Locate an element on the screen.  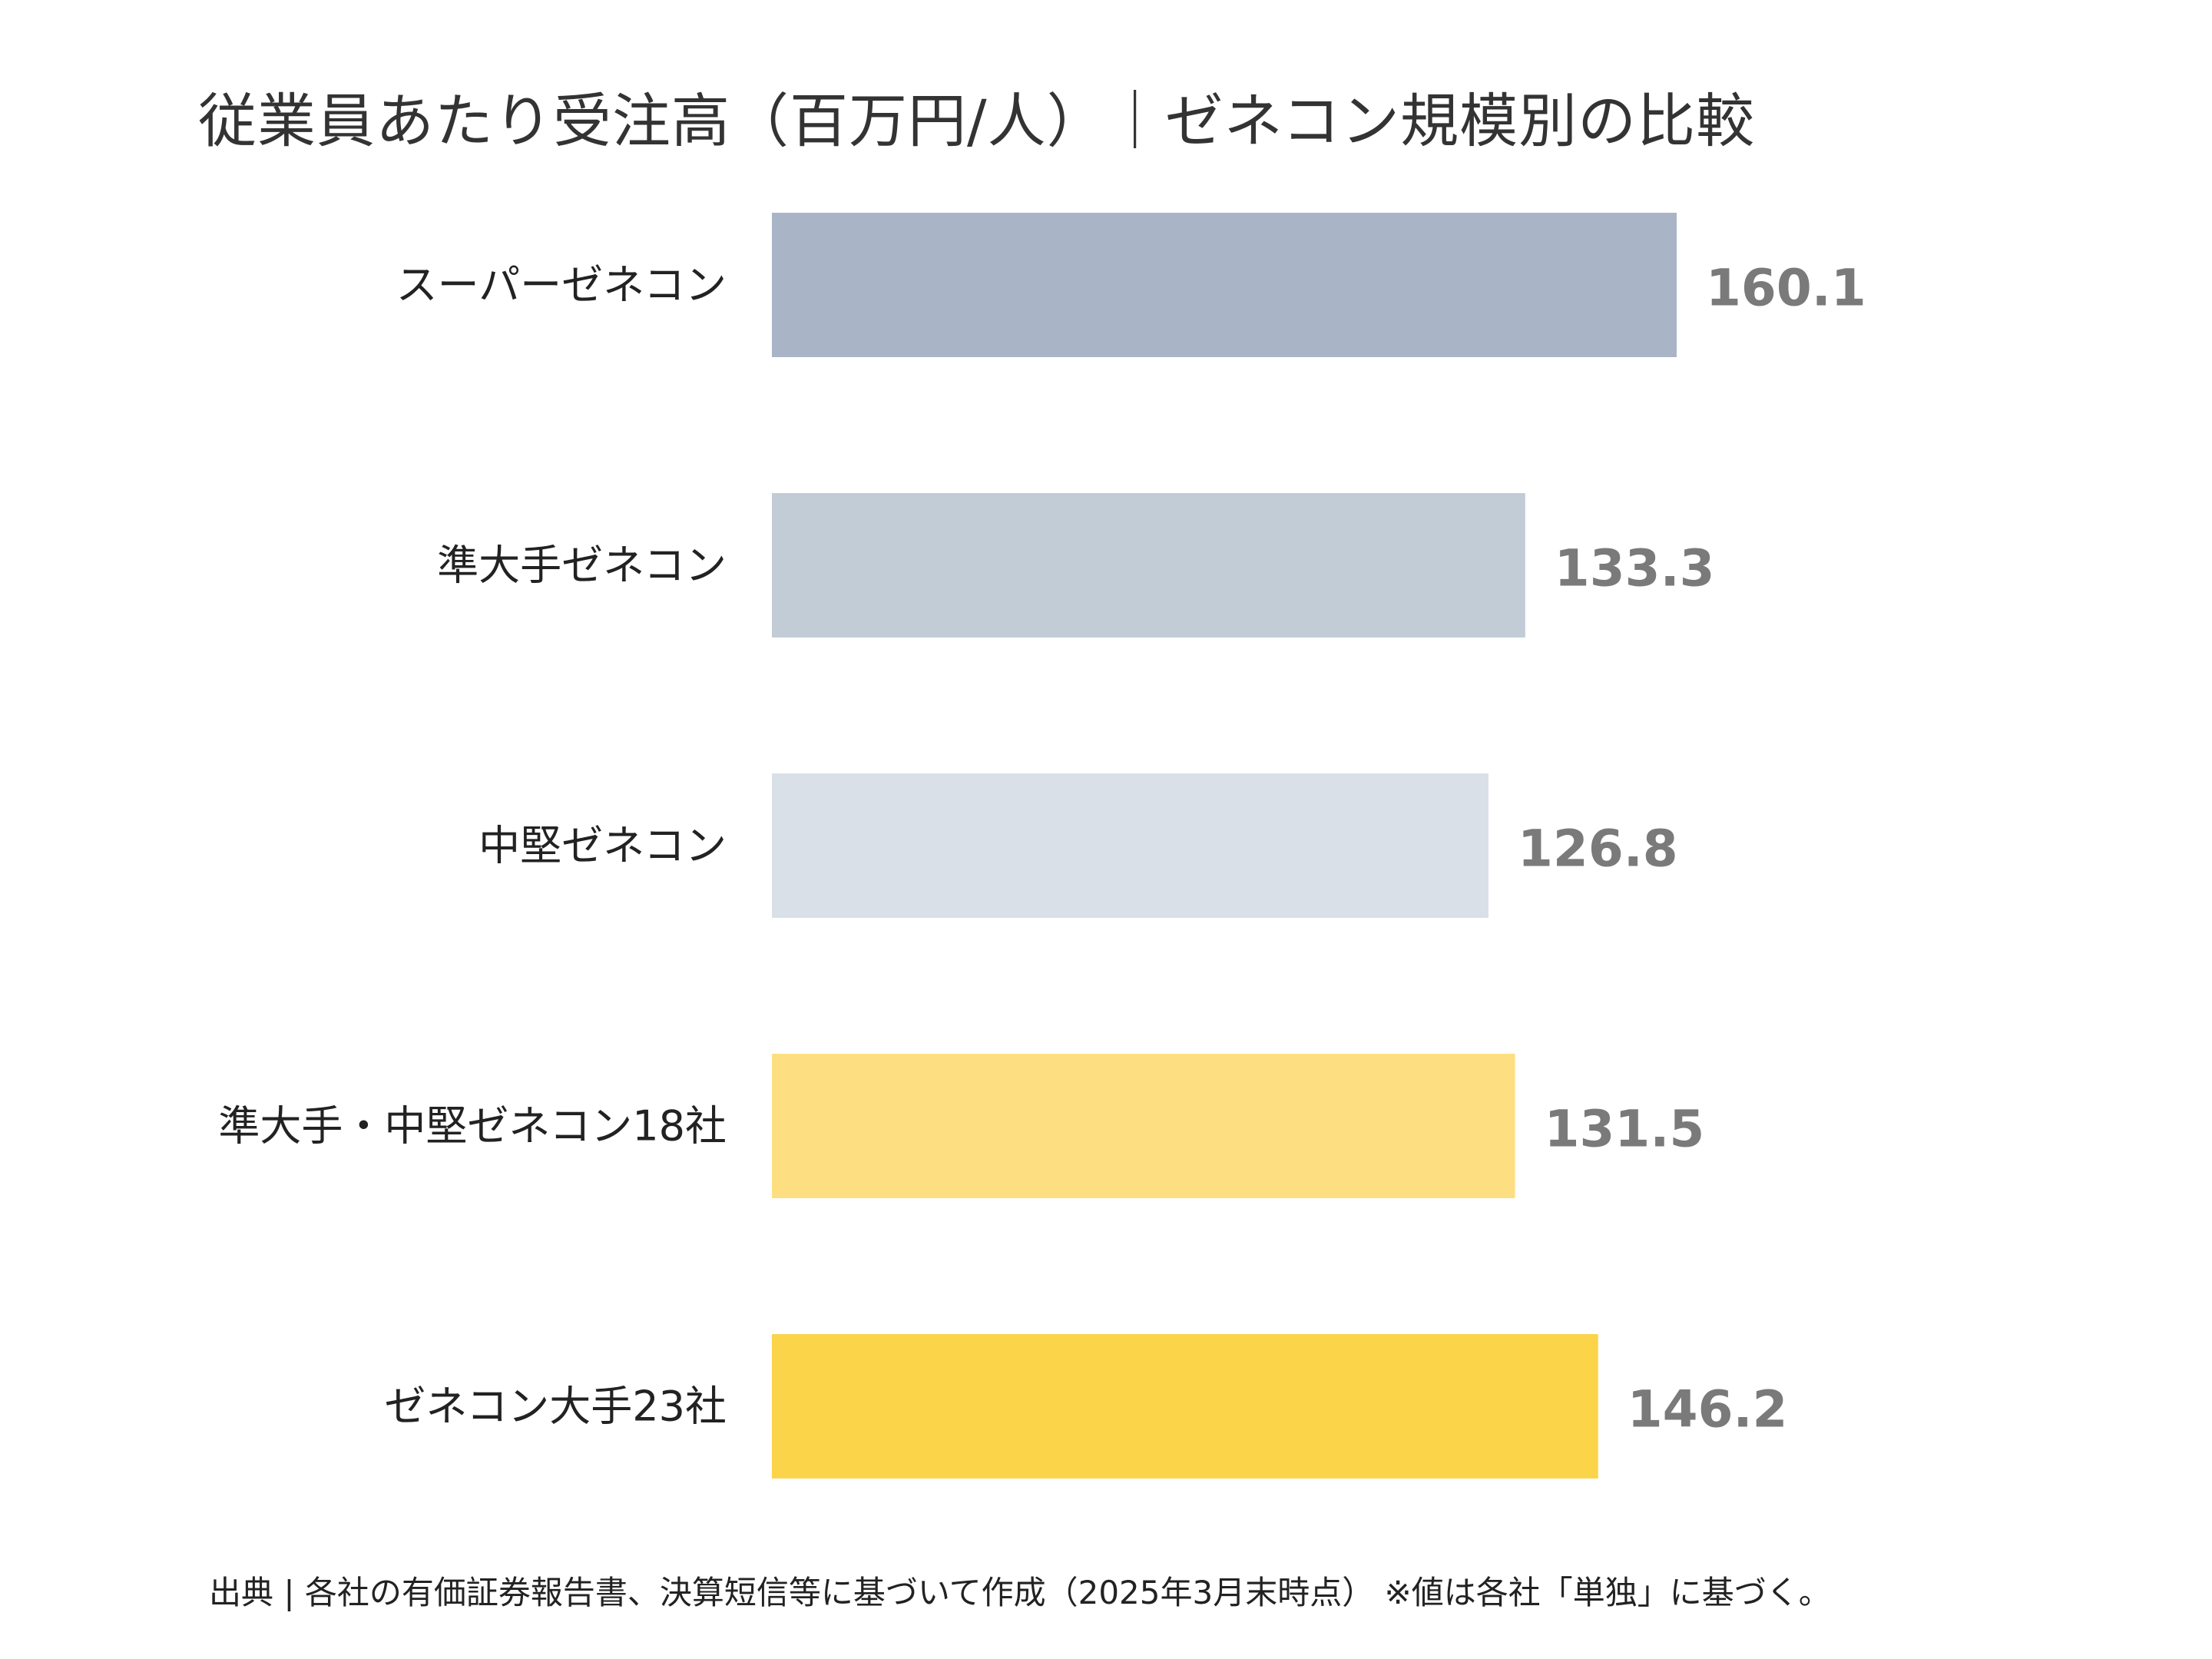
value-label-3: 126.8 is located at coordinates (1598, 849).